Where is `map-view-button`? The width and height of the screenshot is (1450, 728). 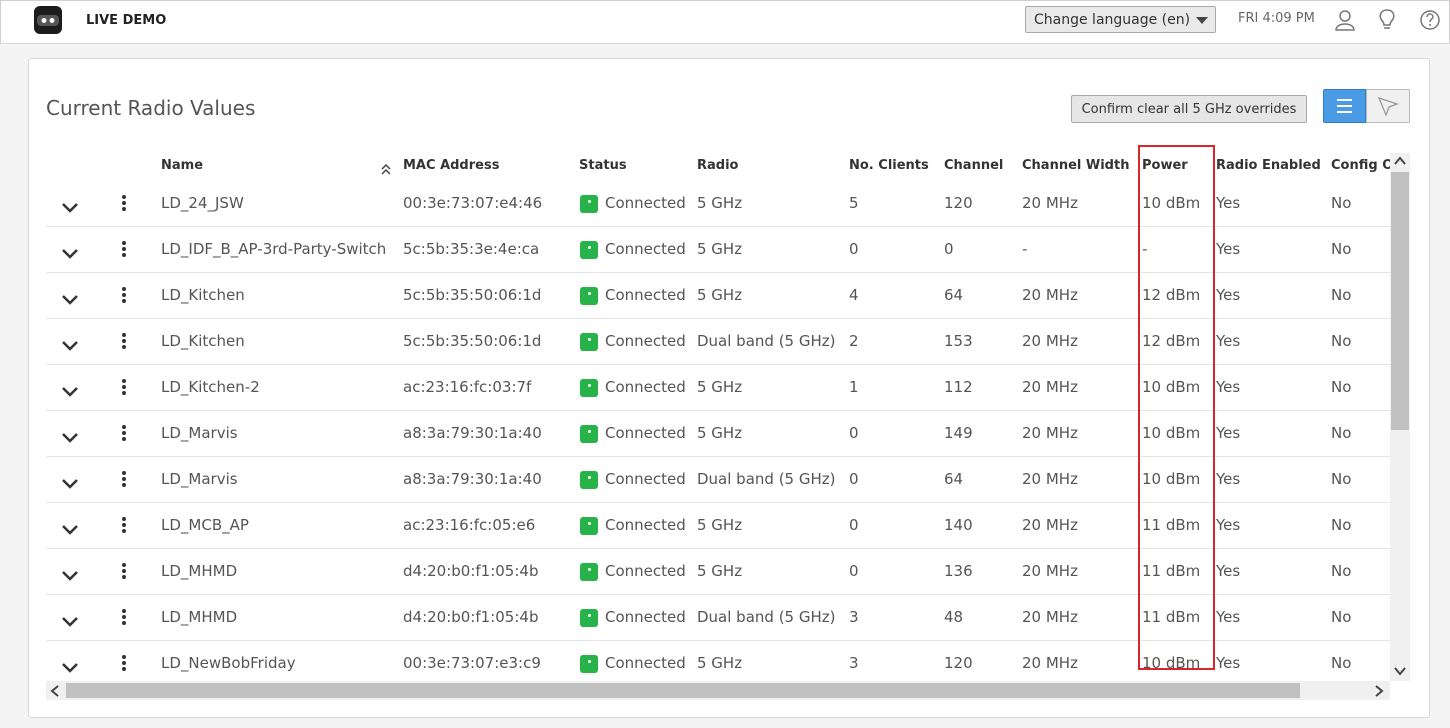 map-view-button is located at coordinates (1388, 106).